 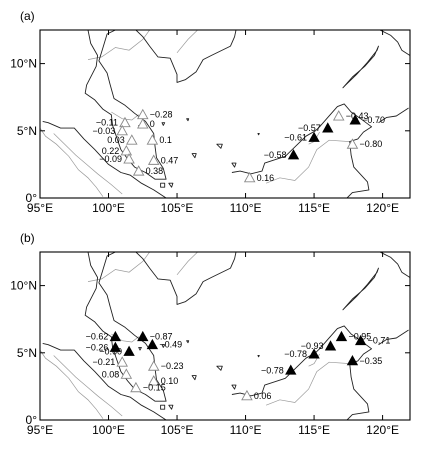 What do you see at coordinates (309, 128) in the screenshot?
I see `station-value-label: −0.57` at bounding box center [309, 128].